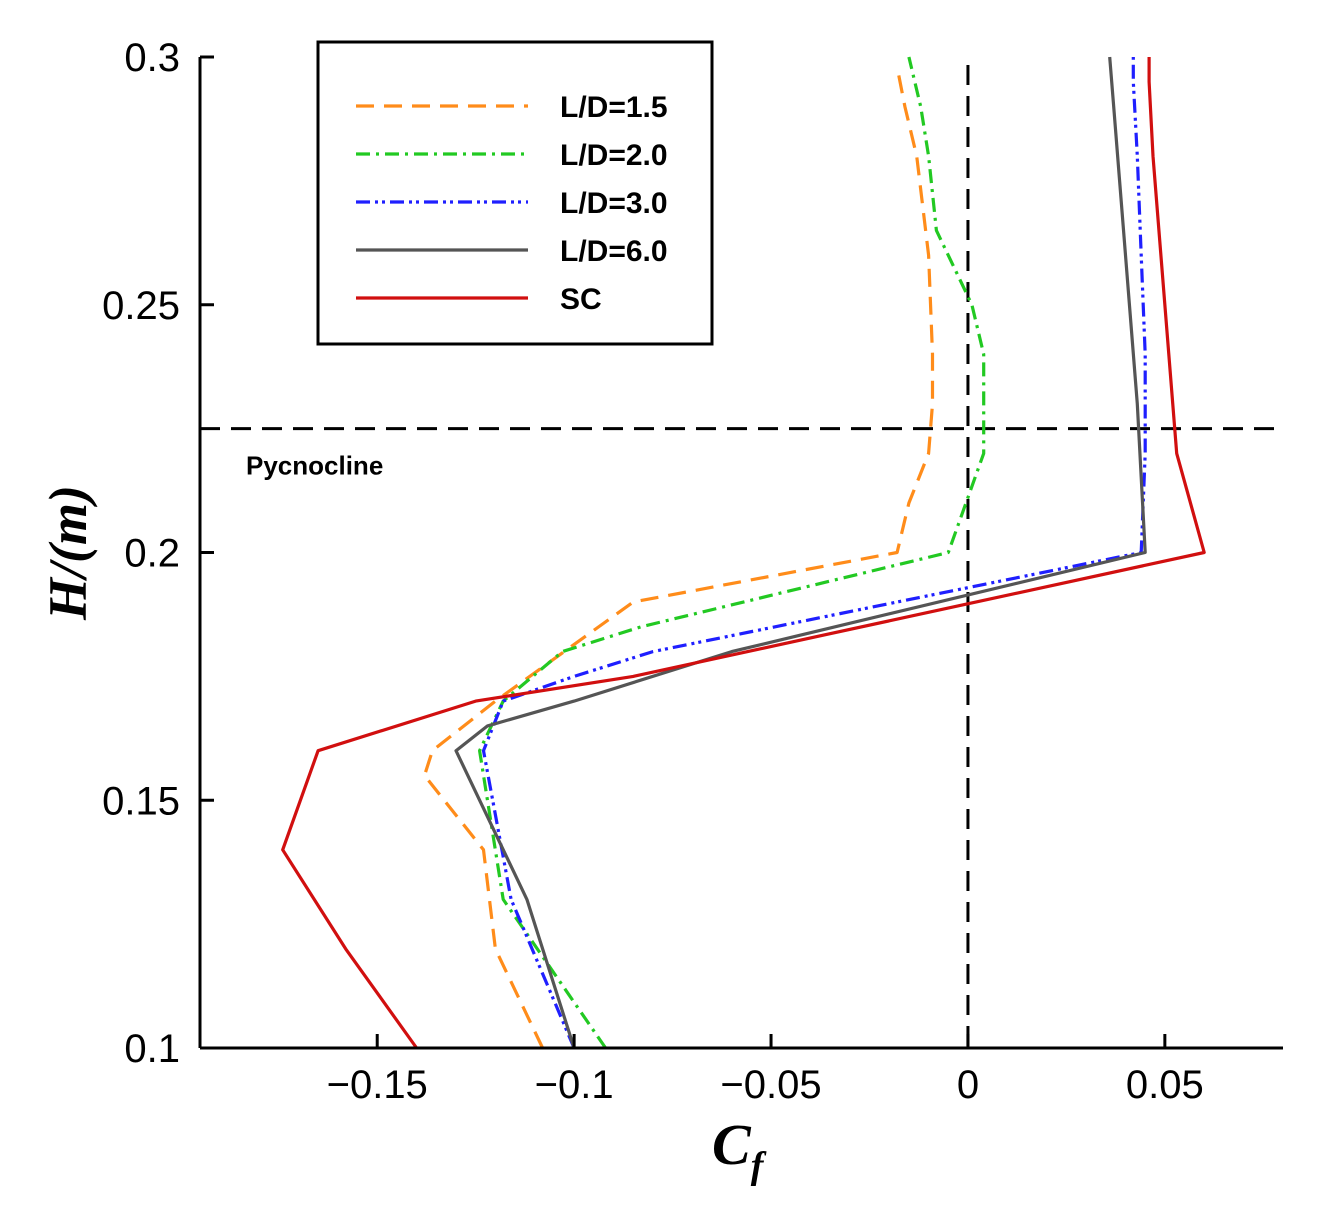  I want to click on y-tick-label: 0.2, so click(152, 554).